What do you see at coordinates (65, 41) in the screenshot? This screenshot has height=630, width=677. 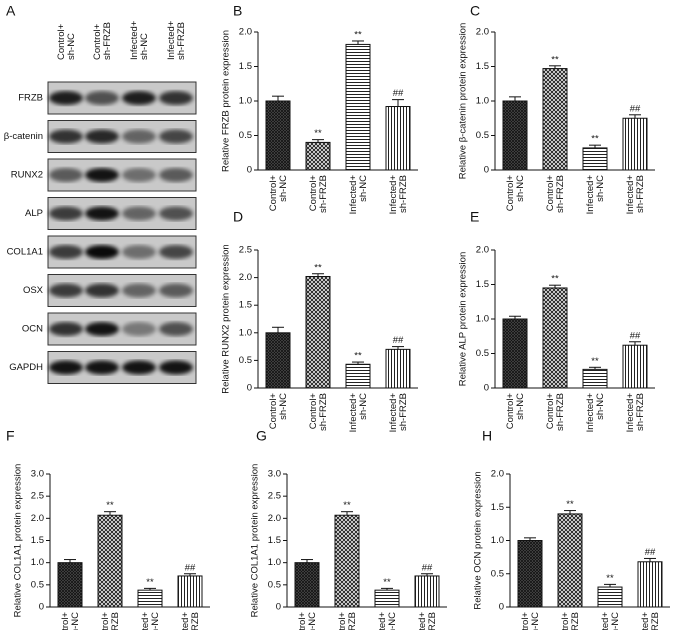 I see `lane-label: Control+sh-NC` at bounding box center [65, 41].